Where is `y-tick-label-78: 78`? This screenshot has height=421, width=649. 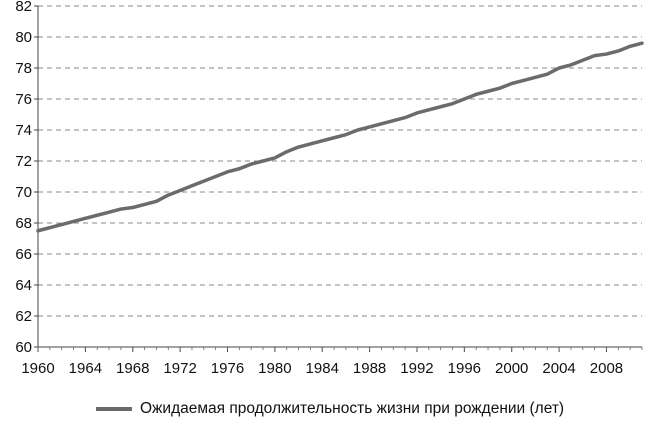 y-tick-label-78: 78 is located at coordinates (23, 68).